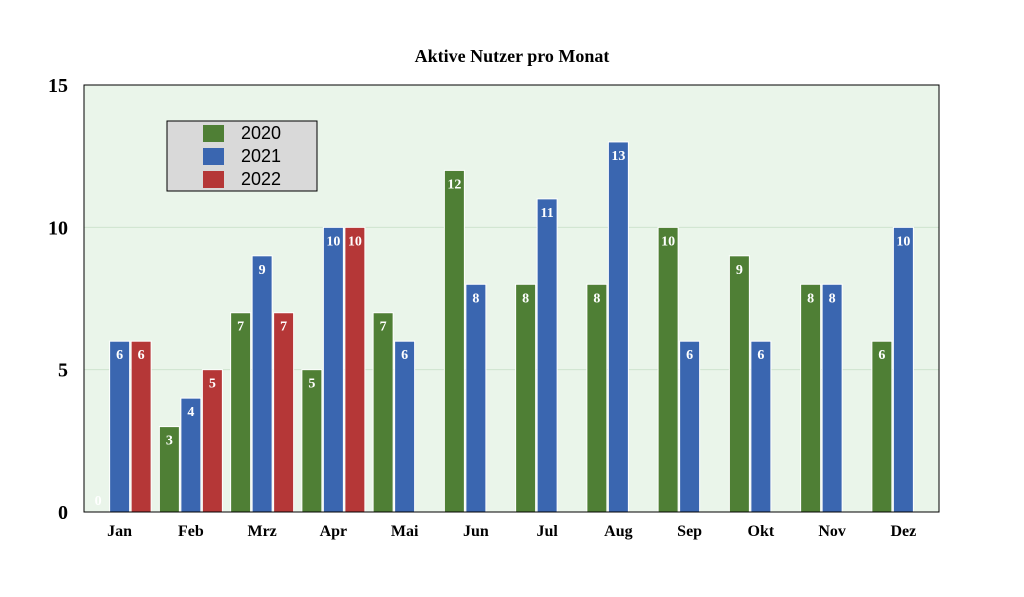  I want to click on data-label: 12, so click(454, 184).